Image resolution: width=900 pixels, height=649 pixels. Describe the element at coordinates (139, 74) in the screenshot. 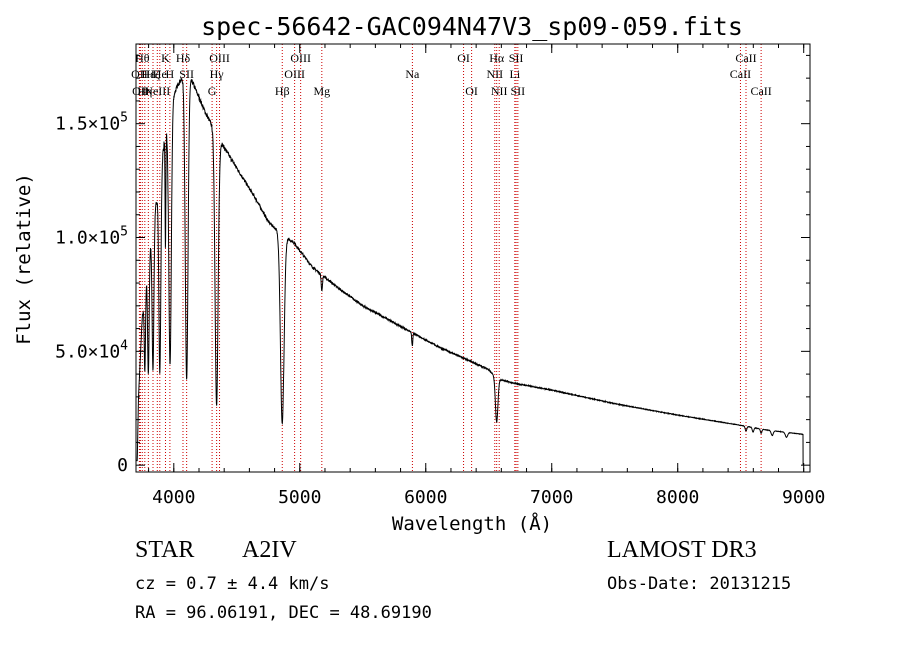

I see `line-label: OII` at that location.